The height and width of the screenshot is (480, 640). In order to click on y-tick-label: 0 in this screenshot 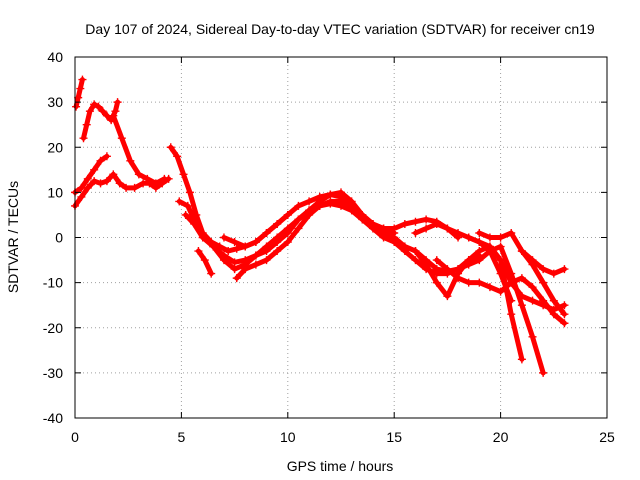, I will do `click(59, 238)`.